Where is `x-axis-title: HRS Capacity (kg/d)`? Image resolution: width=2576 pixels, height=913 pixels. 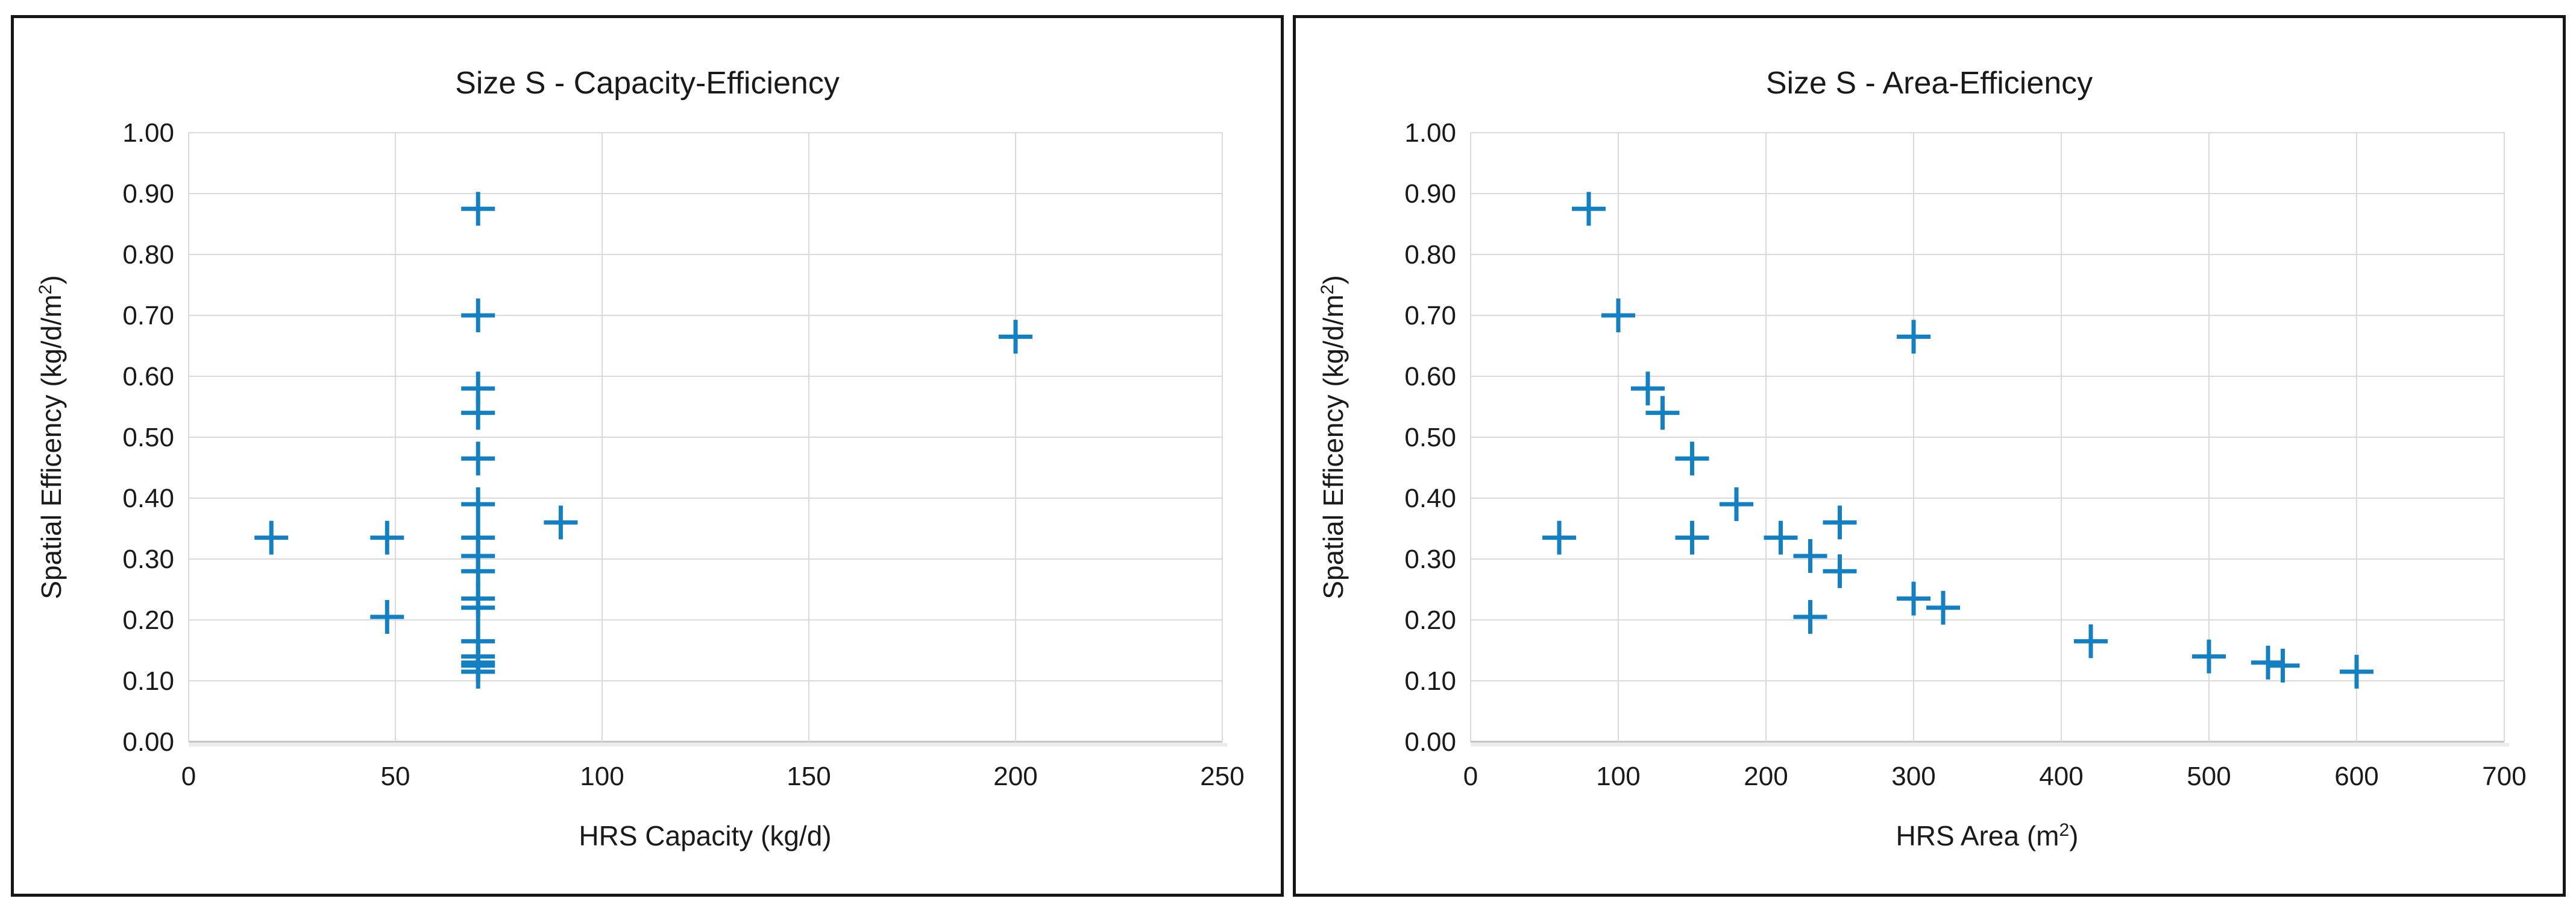 x-axis-title: HRS Capacity (kg/d) is located at coordinates (705, 836).